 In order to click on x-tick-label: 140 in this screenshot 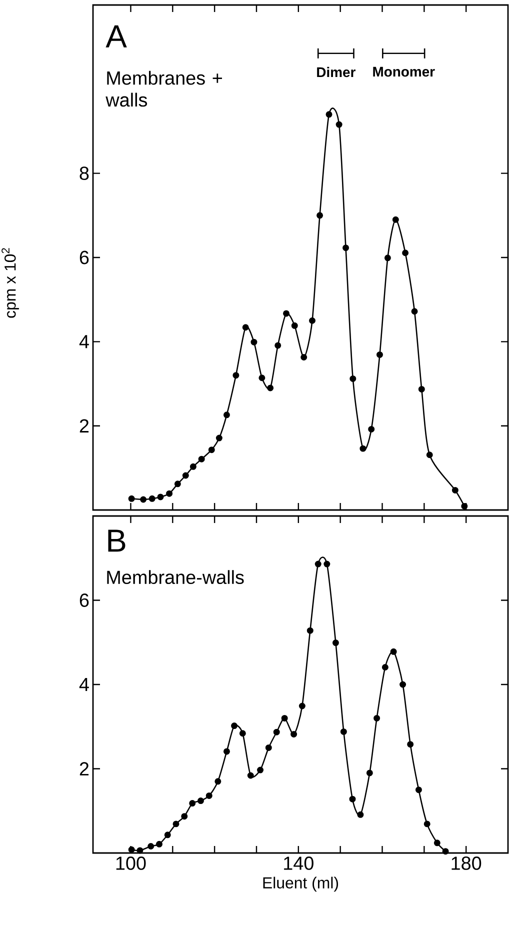, I will do `click(299, 863)`.